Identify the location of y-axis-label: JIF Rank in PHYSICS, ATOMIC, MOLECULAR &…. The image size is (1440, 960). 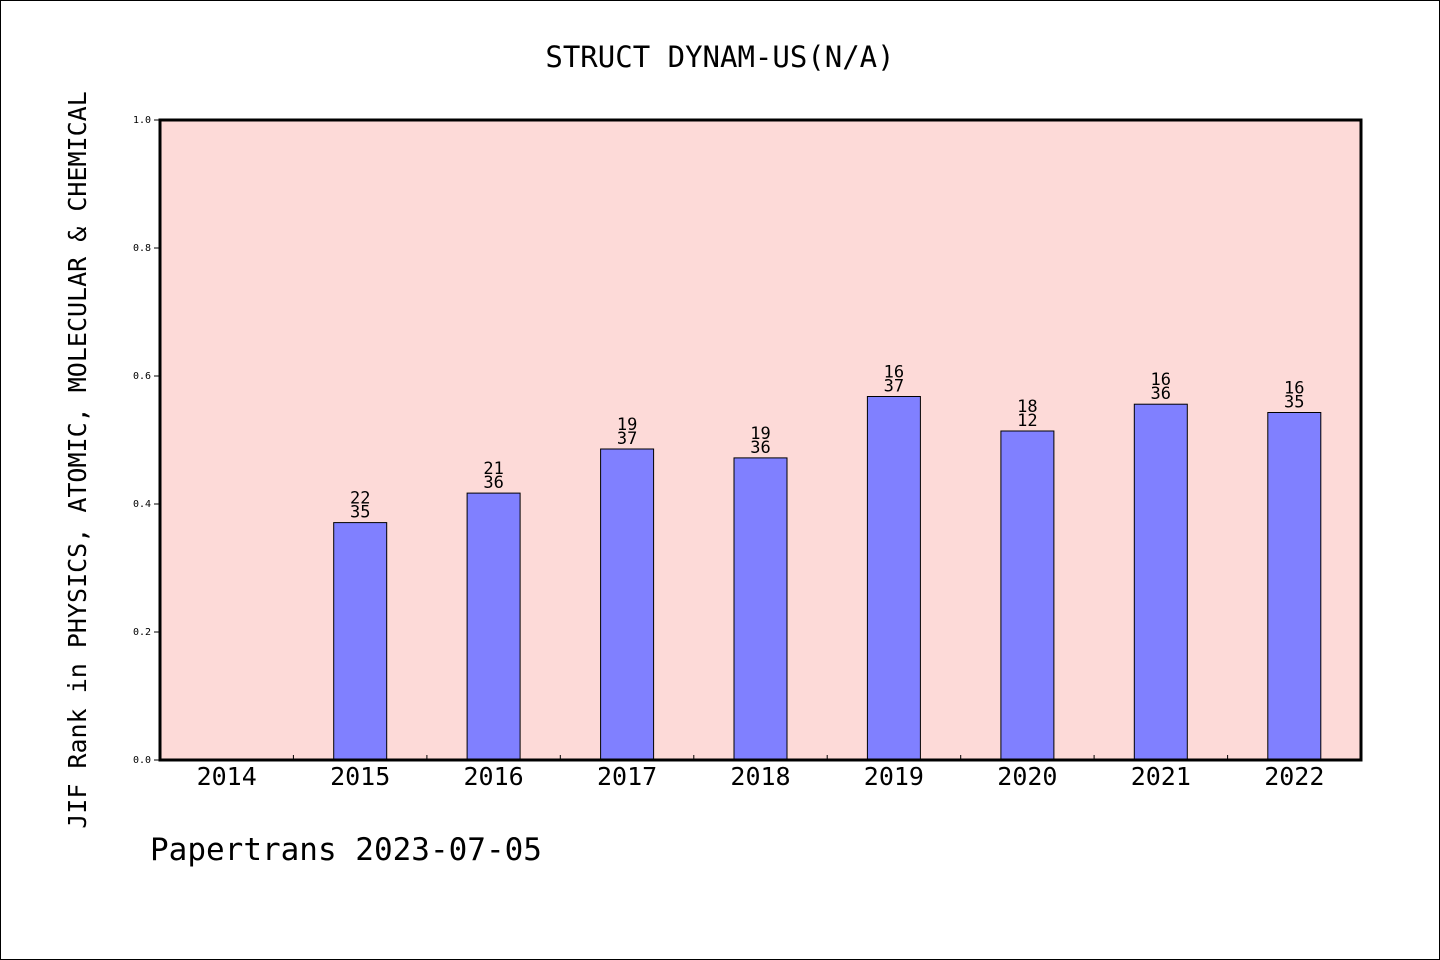
(77, 460).